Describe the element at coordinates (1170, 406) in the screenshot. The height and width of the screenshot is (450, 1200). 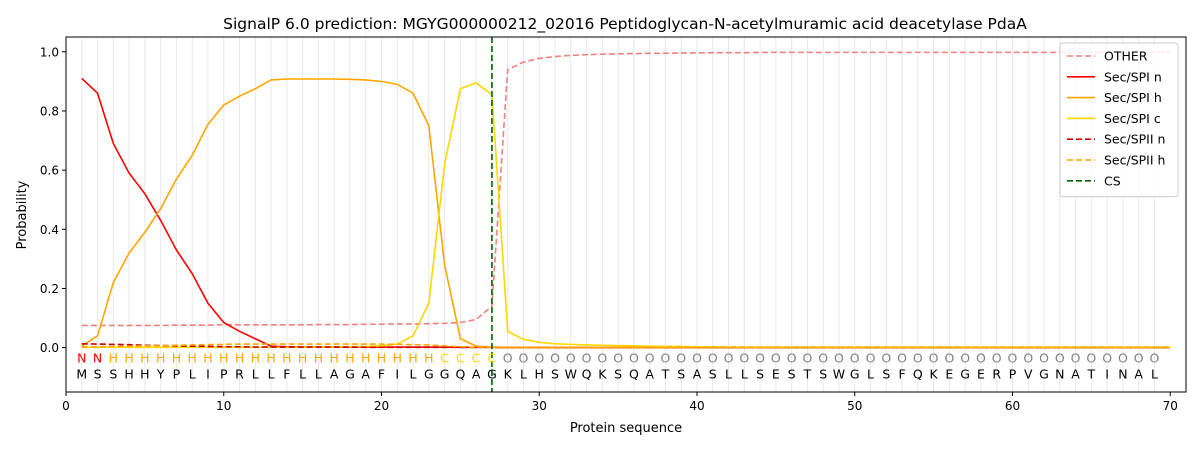
I see `x-tick-label: 70` at that location.